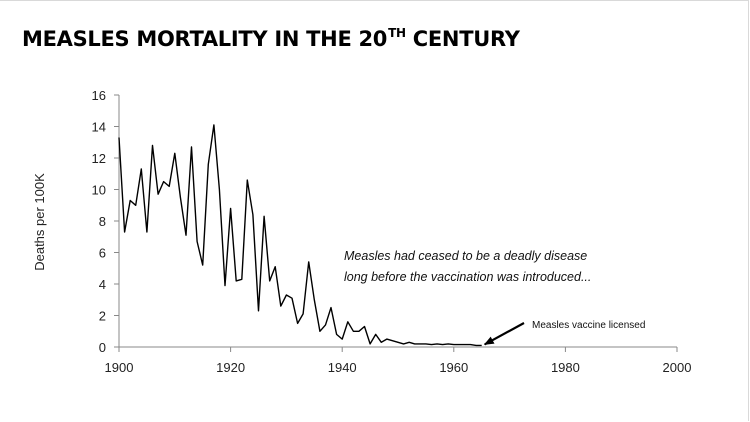 The image size is (750, 422). I want to click on x-tick-label: 1900, so click(119, 367).